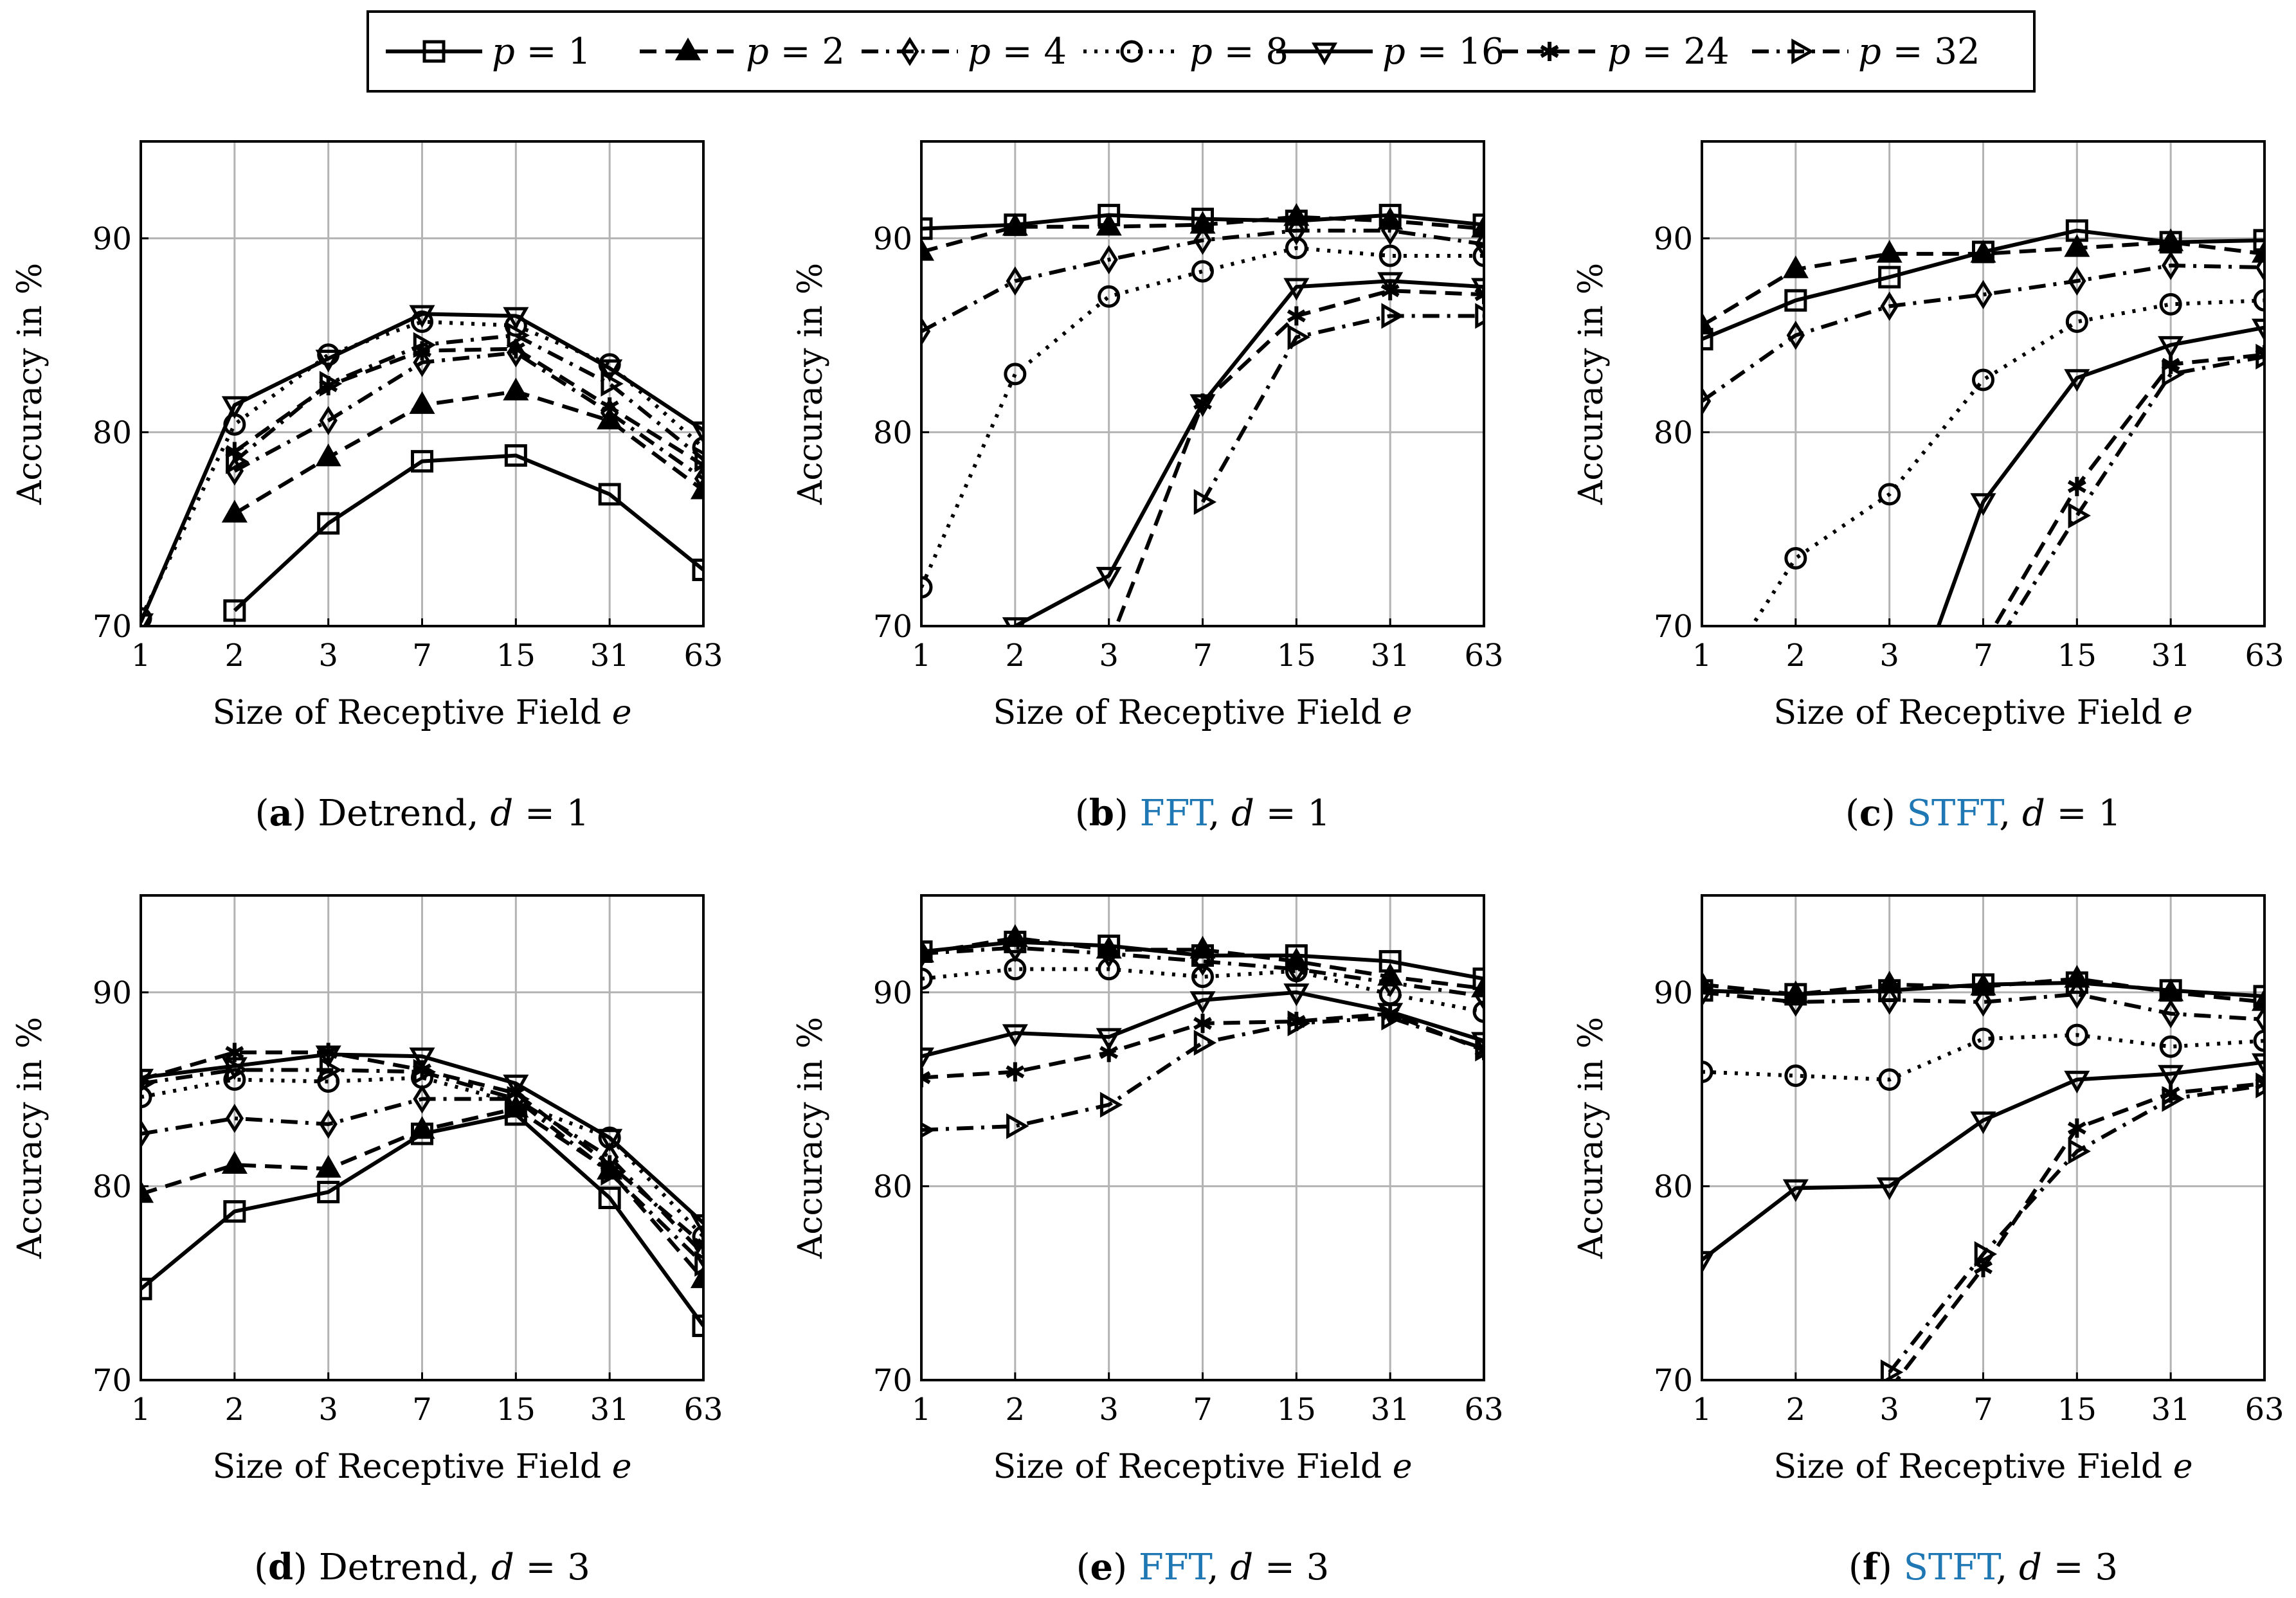 This screenshot has width=2296, height=1598. I want to click on legend-marker-circle, so click(1131, 51).